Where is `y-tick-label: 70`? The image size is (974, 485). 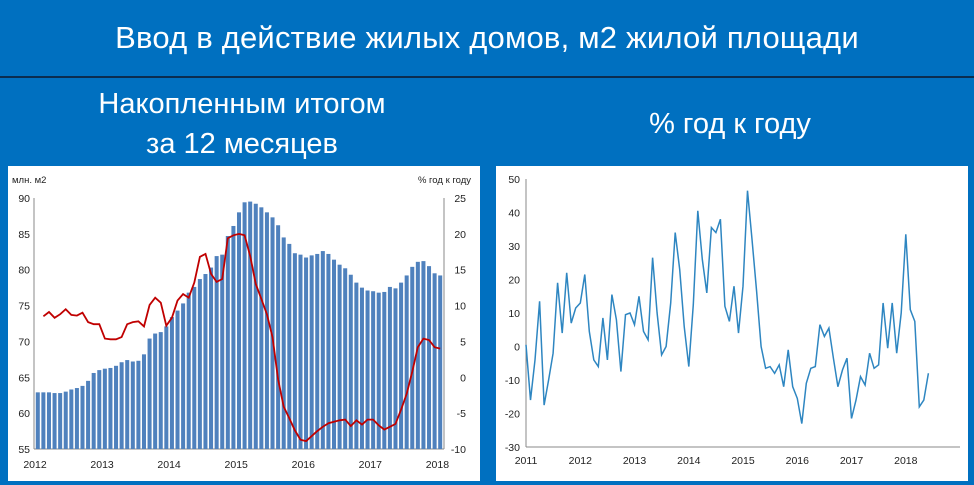 y-tick-label: 70 is located at coordinates (24, 342).